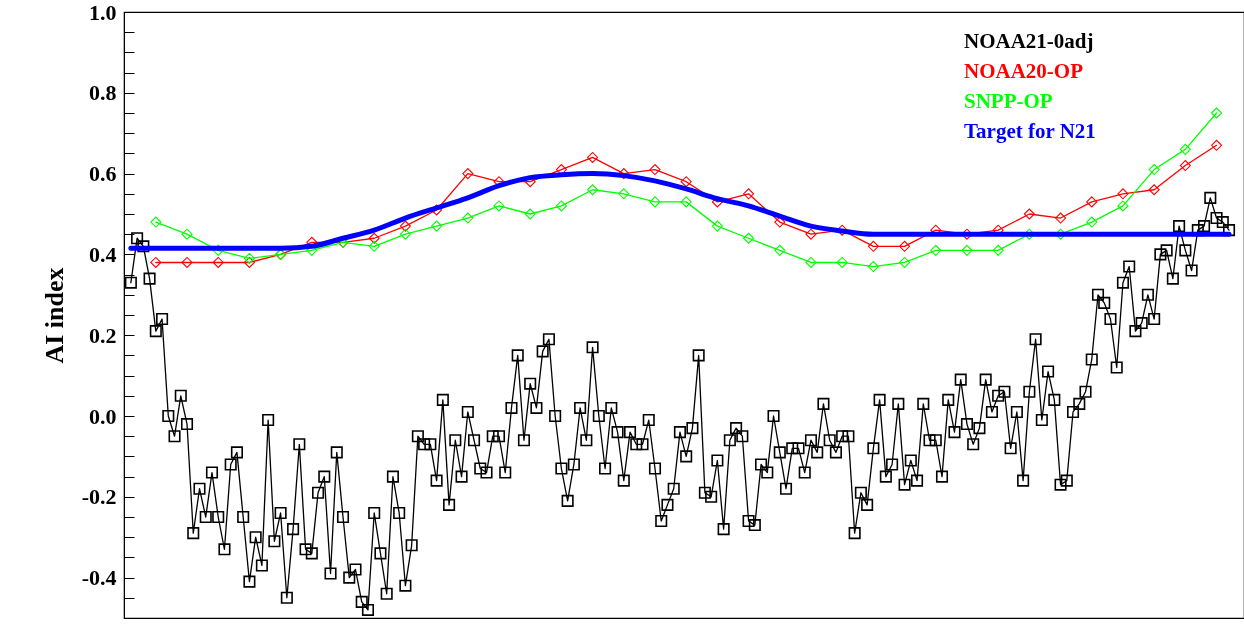 This screenshot has width=1244, height=626. I want to click on y-tick-label: 0.2, so click(103, 335).